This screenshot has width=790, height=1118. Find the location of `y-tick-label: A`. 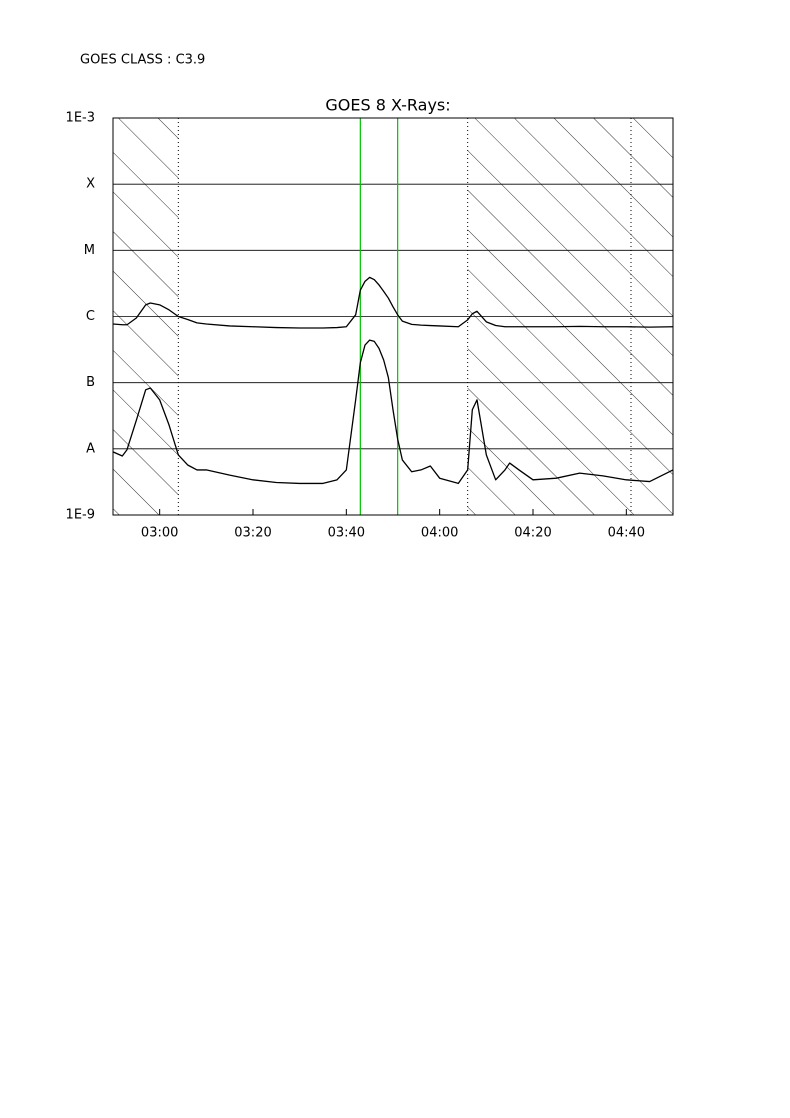

y-tick-label: A is located at coordinates (90, 448).